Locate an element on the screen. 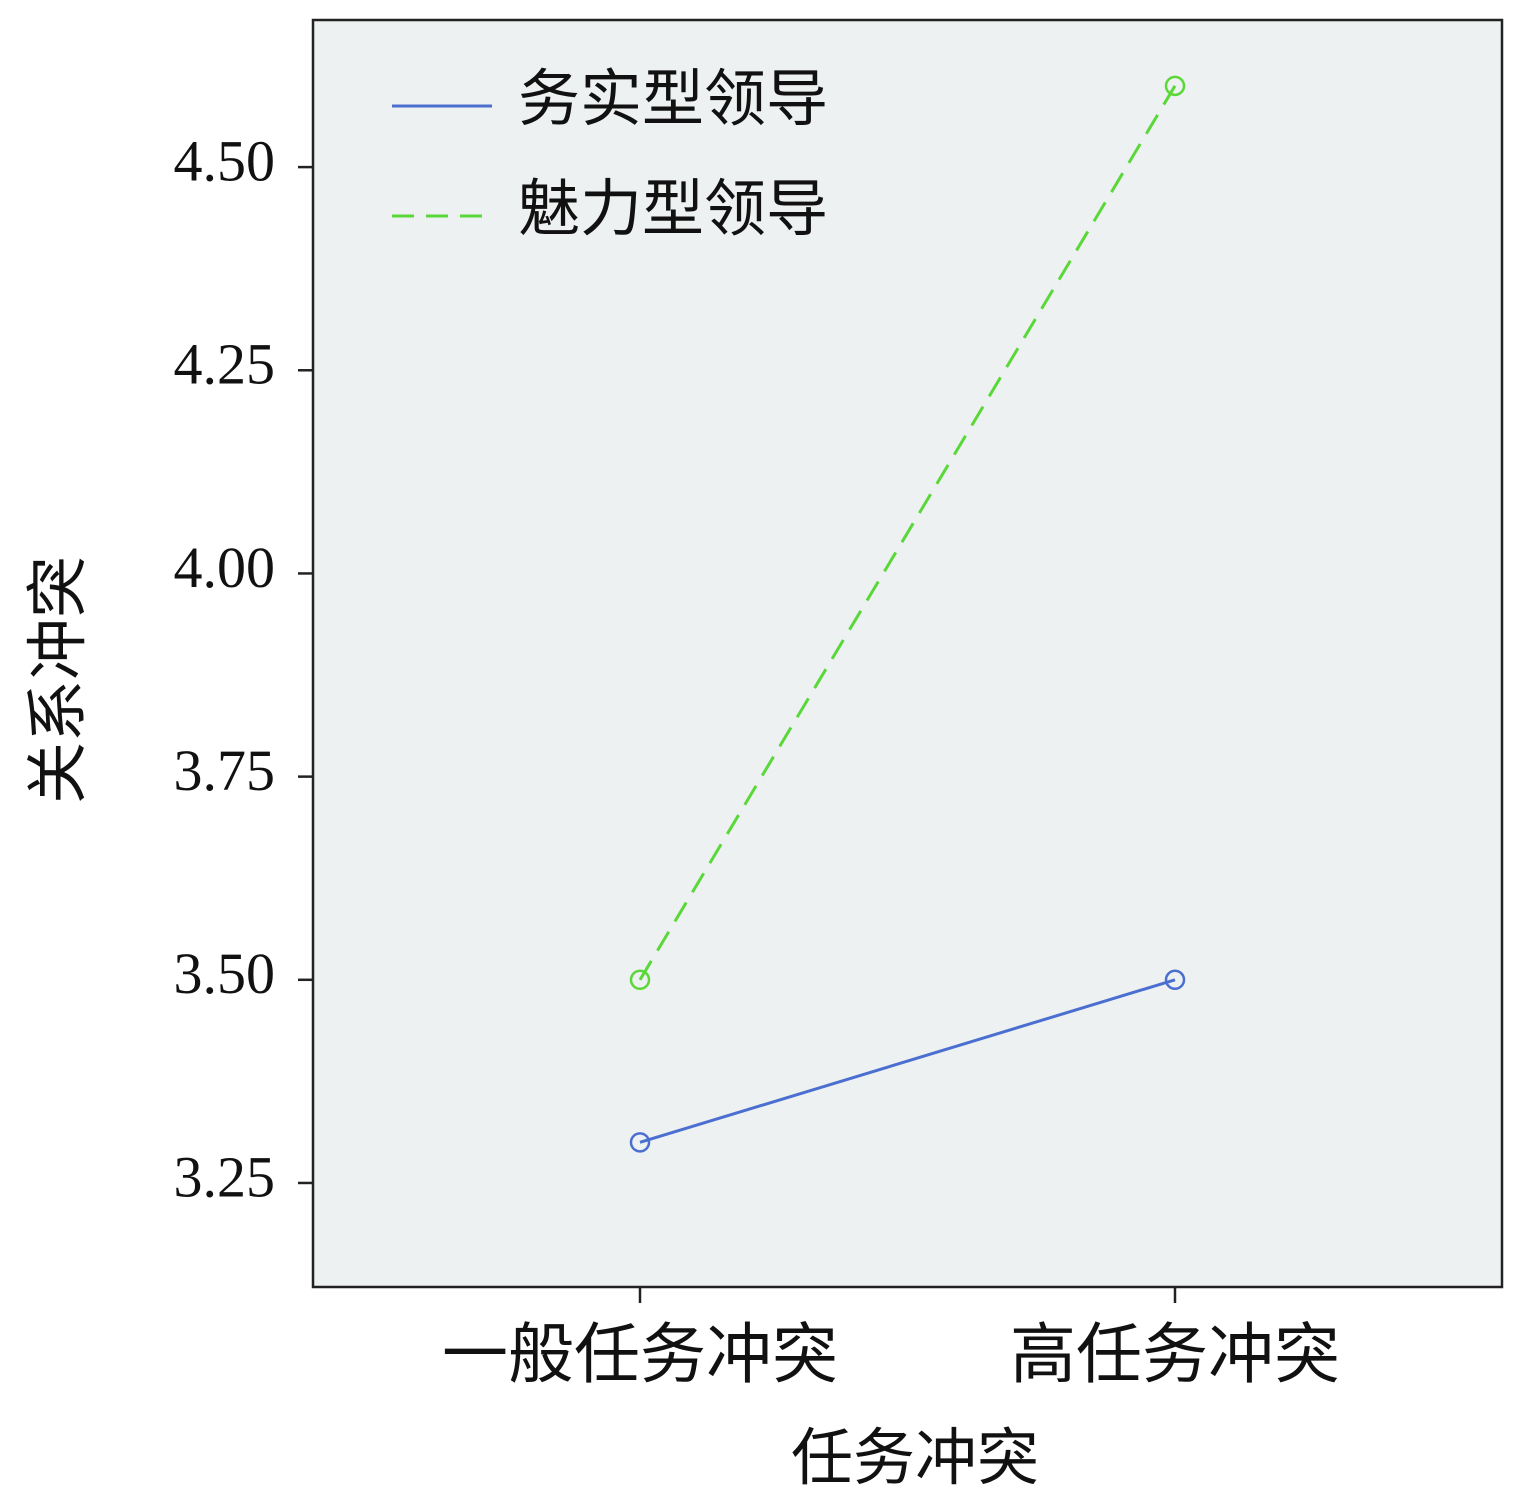  x-tick-label: 高任务冲突 is located at coordinates (1175, 1355).